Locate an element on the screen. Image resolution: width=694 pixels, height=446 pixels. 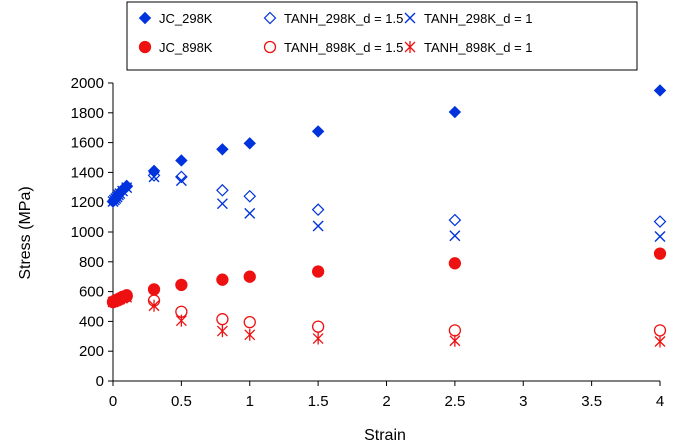
y-tick-label: 2000 is located at coordinates (87, 83).